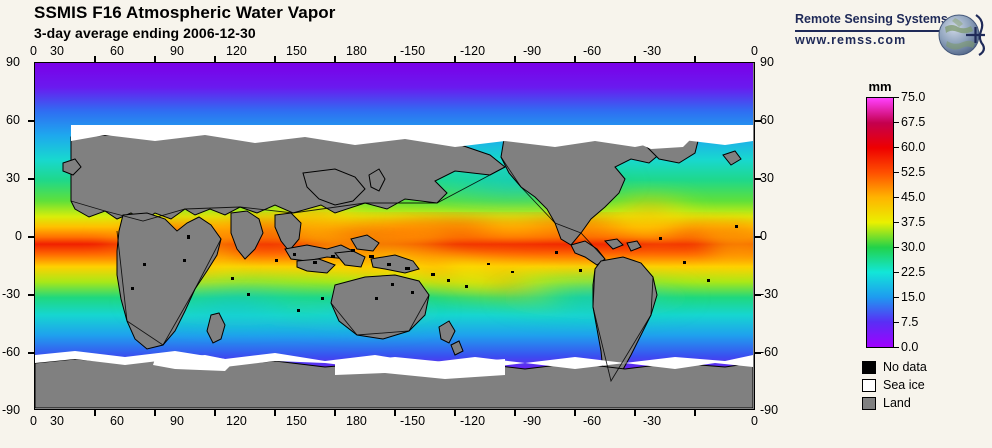 This screenshot has height=448, width=992. I want to click on colorbar-label-22.5: 22.5, so click(913, 272).